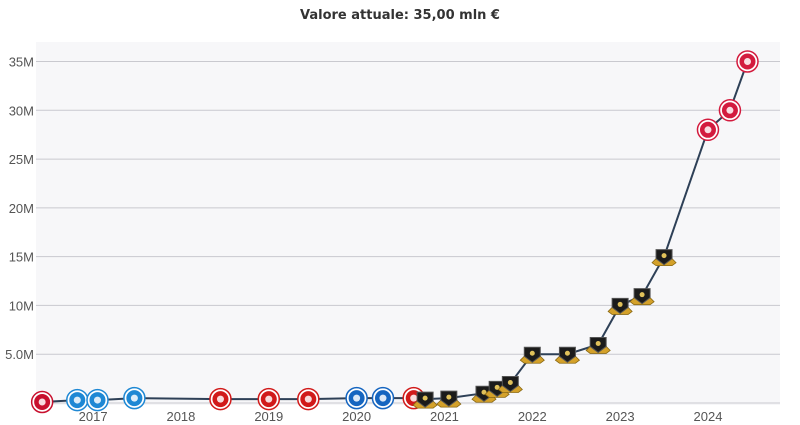  I want to click on x-tick-label: 2024, so click(708, 416).